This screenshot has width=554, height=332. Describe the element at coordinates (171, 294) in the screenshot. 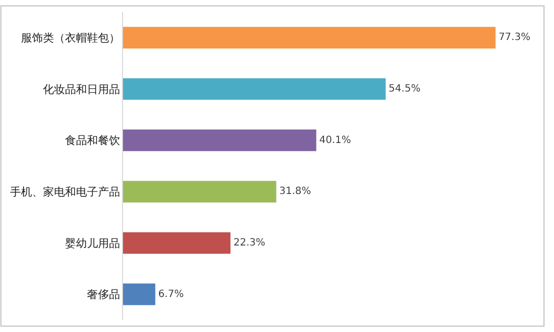

I see `data-label: 6.7%` at that location.